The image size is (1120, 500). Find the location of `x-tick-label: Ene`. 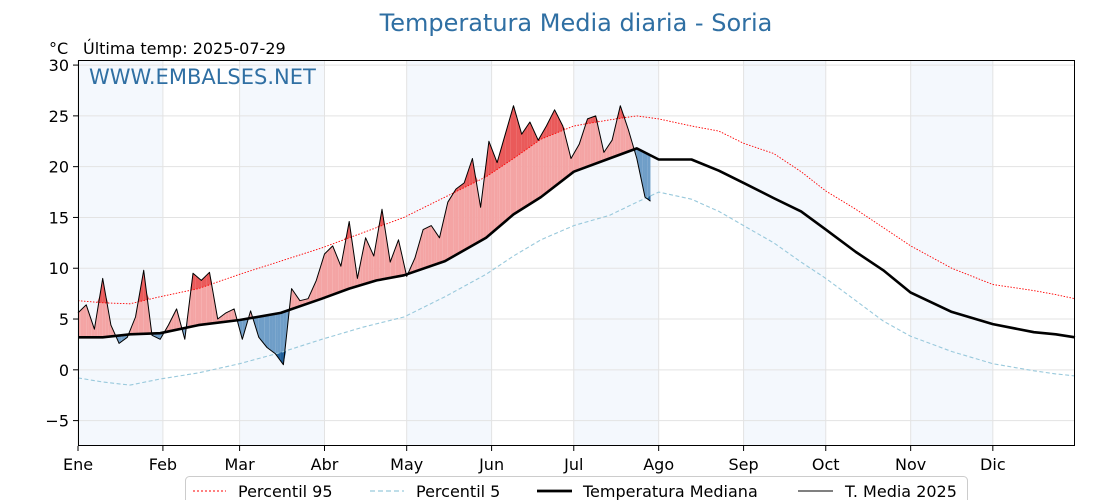

x-tick-label: Ene is located at coordinates (78, 464).